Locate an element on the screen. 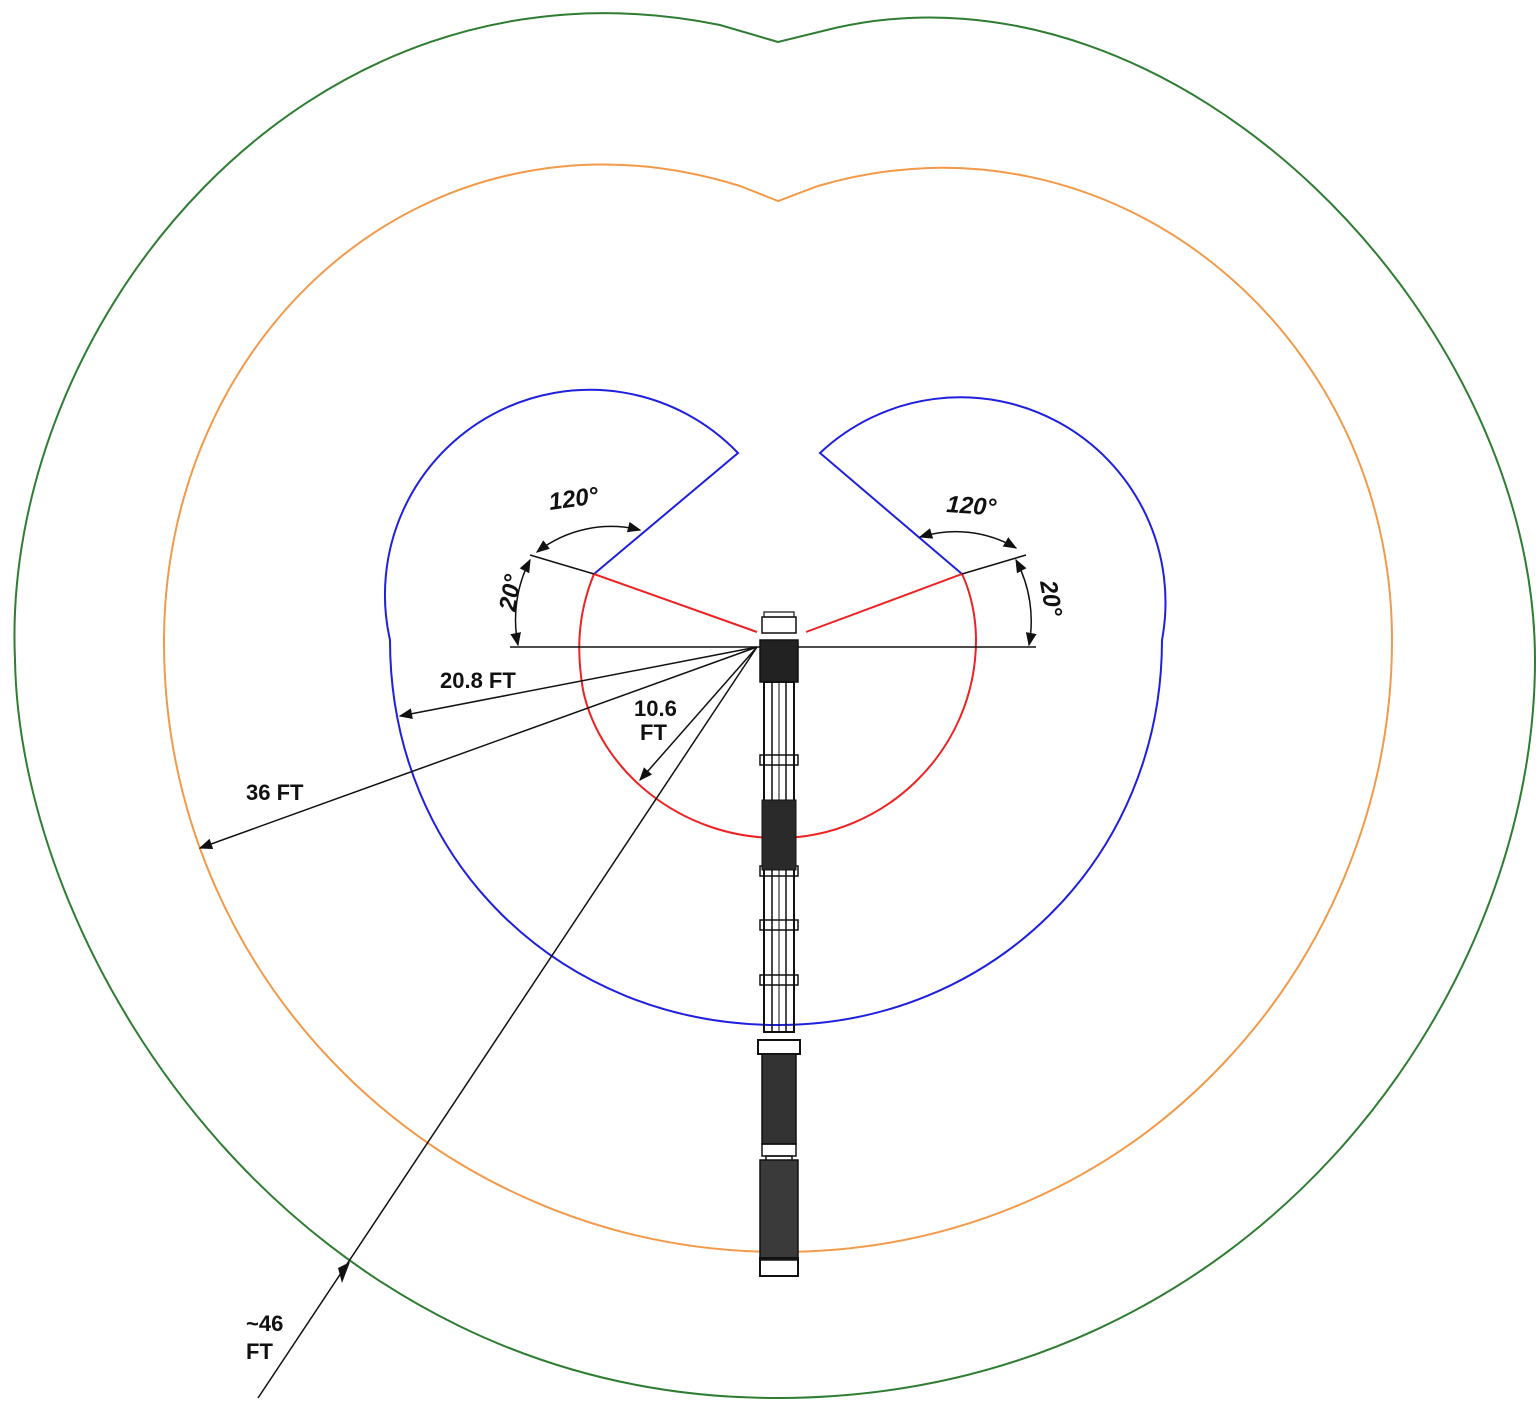 This screenshot has width=1536, height=1401. radius-green-label-line1: ~46 is located at coordinates (264, 1323).